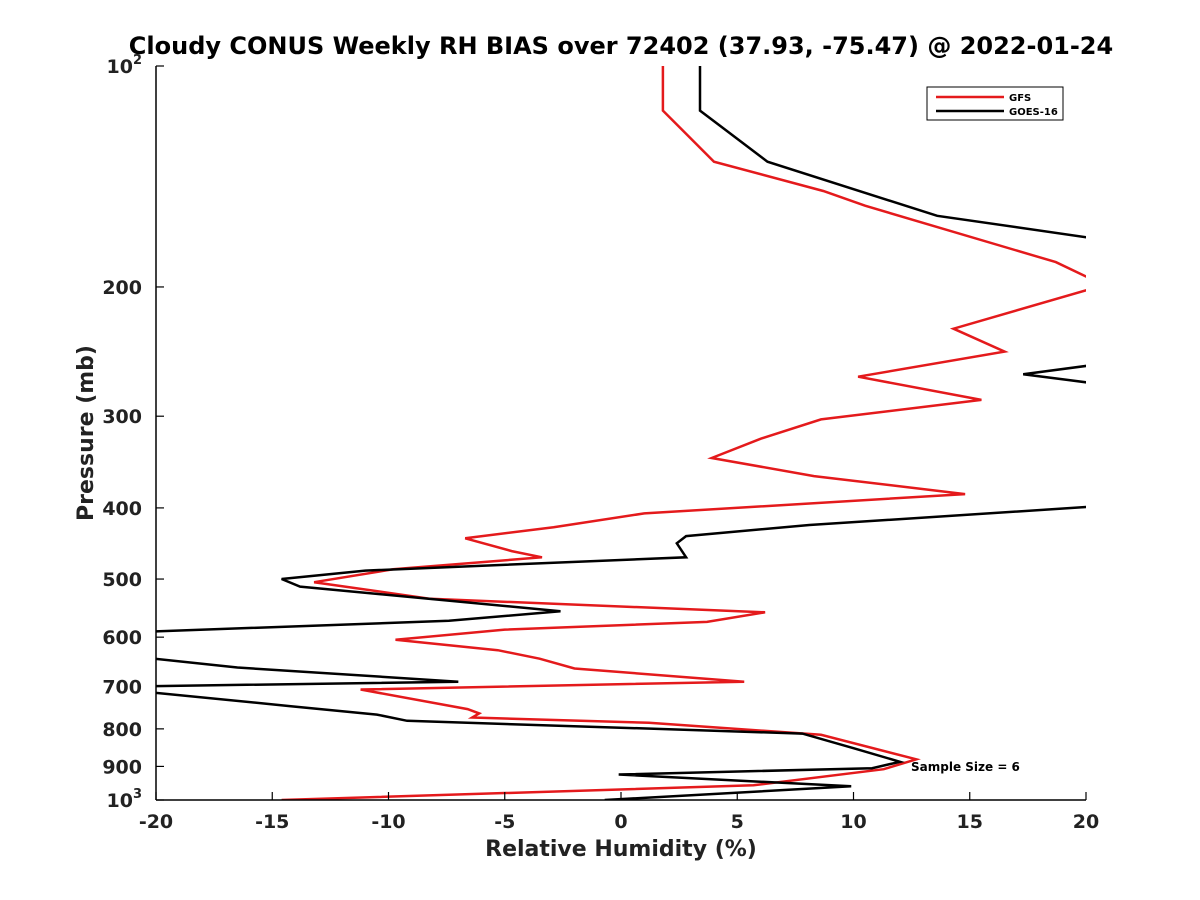 This screenshot has width=1200, height=900. Describe the element at coordinates (1033, 112) in the screenshot. I see `legend-label-goes-16: GOES-16` at that location.